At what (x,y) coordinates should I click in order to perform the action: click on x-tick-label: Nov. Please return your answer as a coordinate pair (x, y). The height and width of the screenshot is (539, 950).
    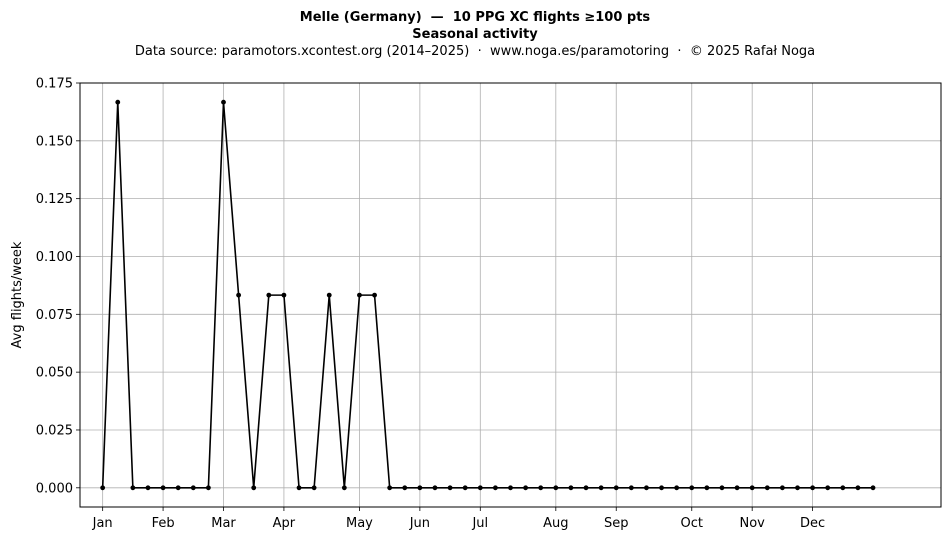
    Looking at the image, I should click on (752, 523).